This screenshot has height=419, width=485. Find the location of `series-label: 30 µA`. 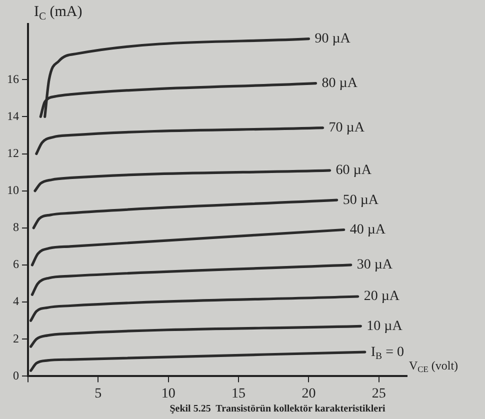

series-label: 30 µA is located at coordinates (375, 265).